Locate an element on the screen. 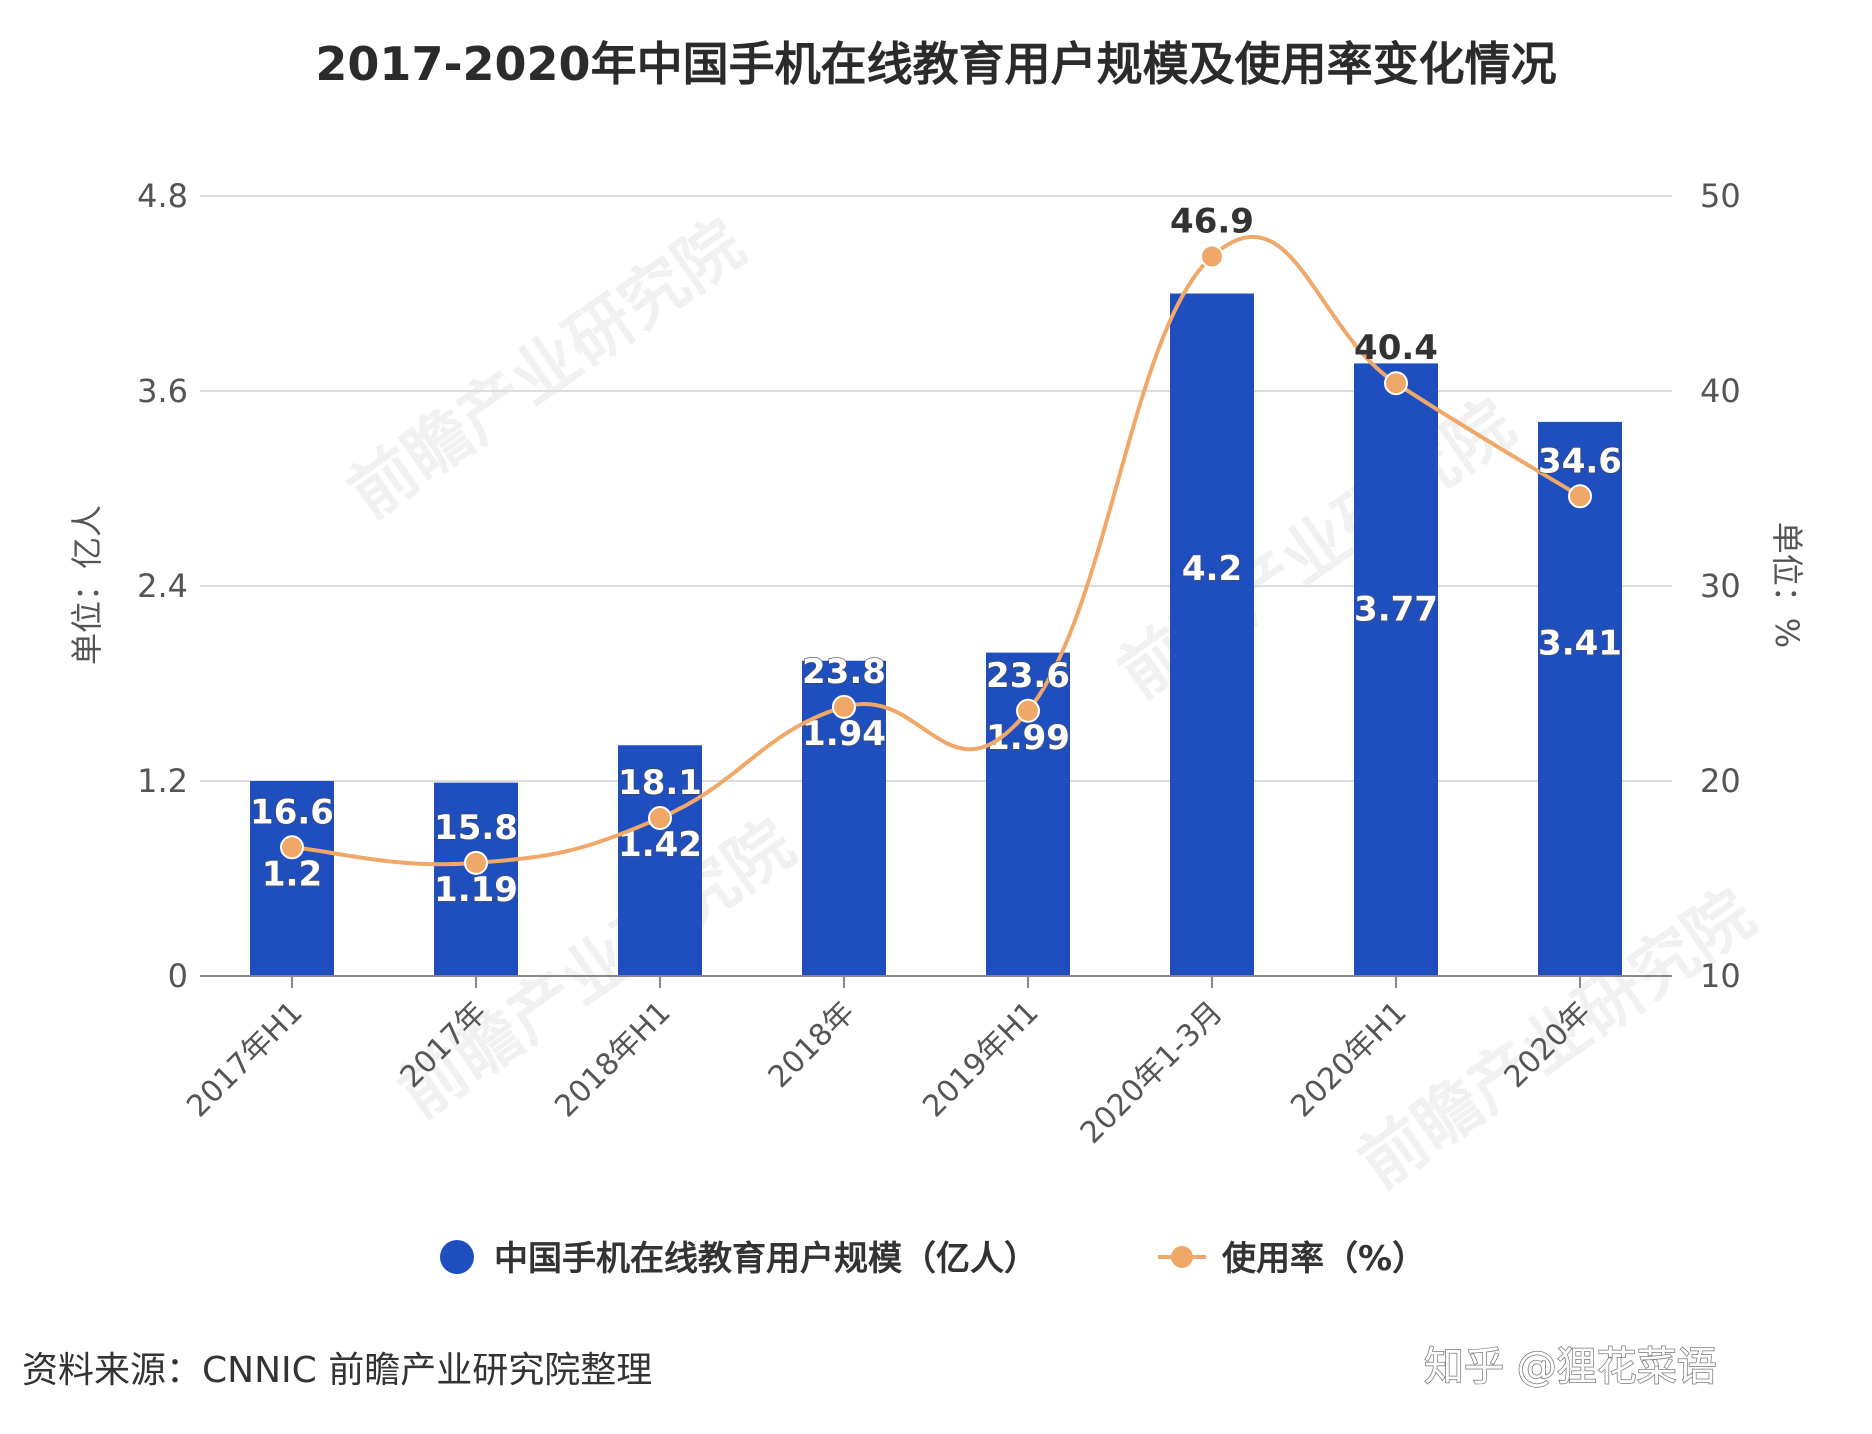 The image size is (1872, 1434). left-tick-label: 2.4 is located at coordinates (162, 586).